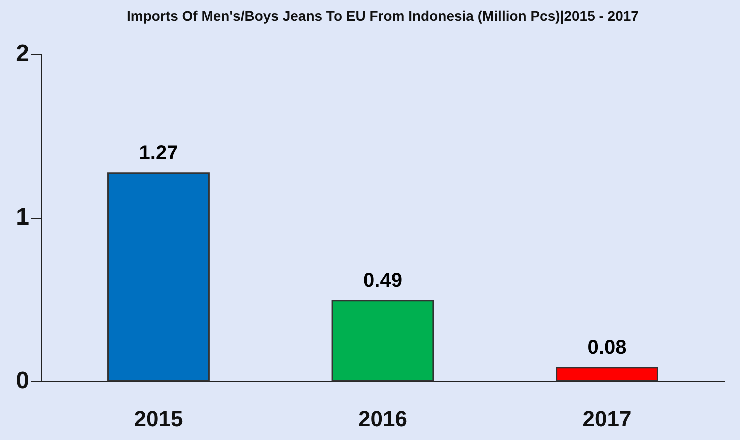  Describe the element at coordinates (607, 419) in the screenshot. I see `x-tick-label: 2017` at that location.